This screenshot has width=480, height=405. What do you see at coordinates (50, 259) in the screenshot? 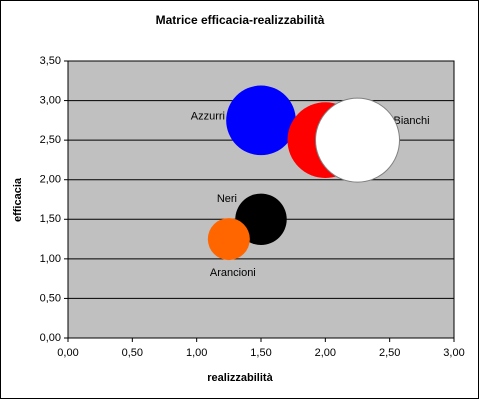
I see `y-tick-label: 1,00` at bounding box center [50, 259].